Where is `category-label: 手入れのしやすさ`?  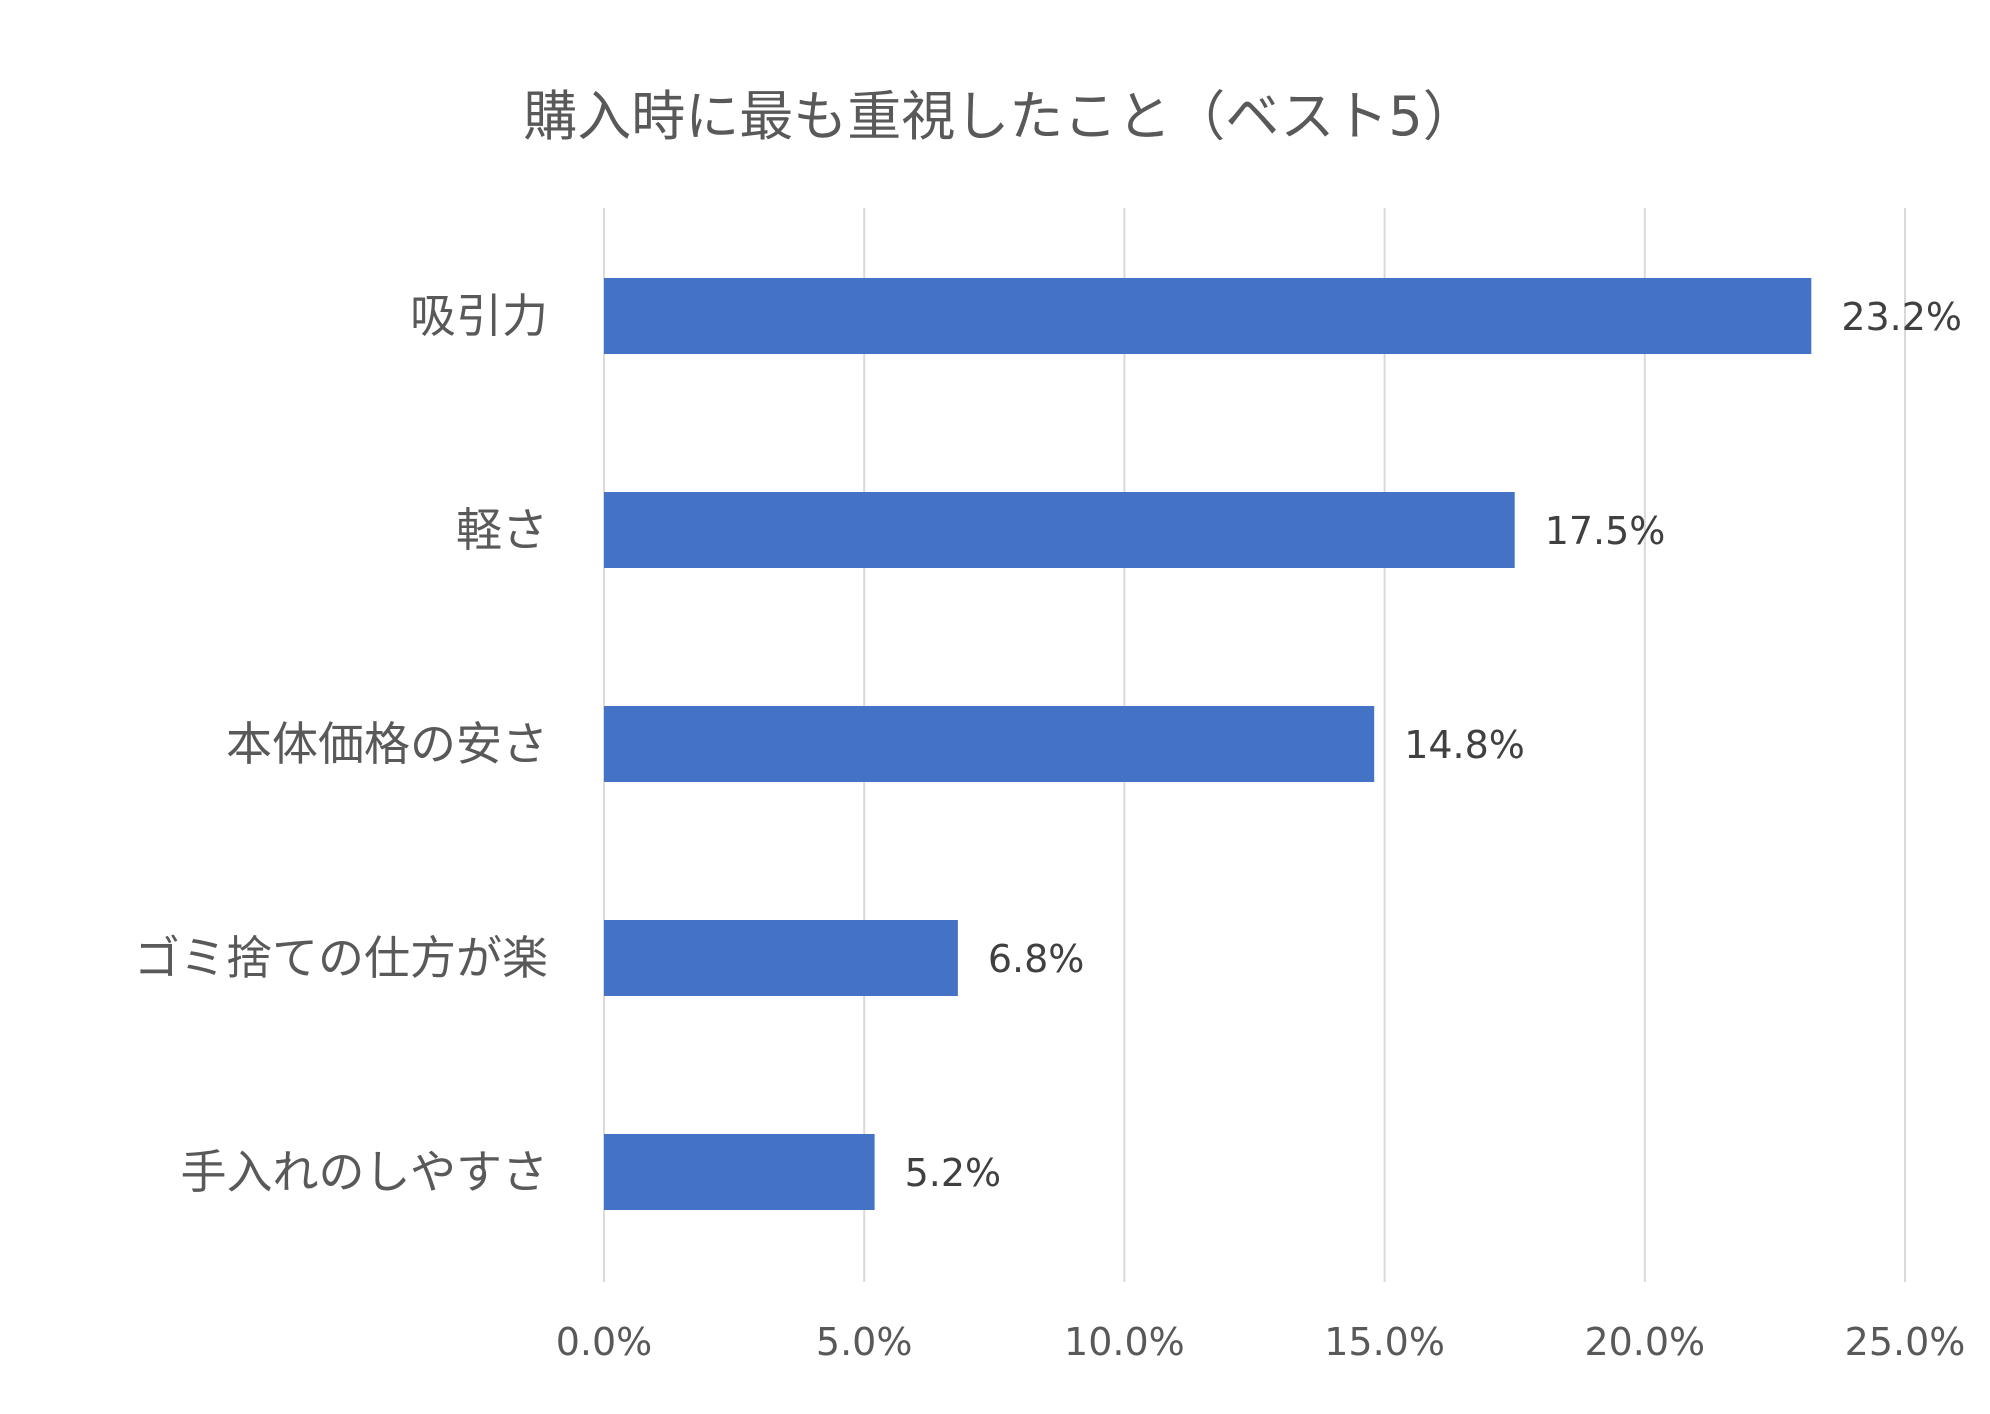 category-label: 手入れのしやすさ is located at coordinates (364, 1172).